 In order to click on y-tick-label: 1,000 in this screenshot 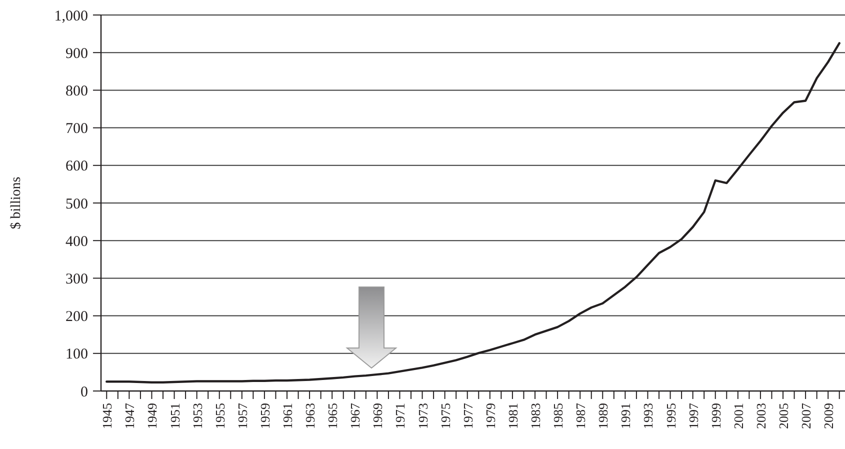, I will do `click(71, 16)`.